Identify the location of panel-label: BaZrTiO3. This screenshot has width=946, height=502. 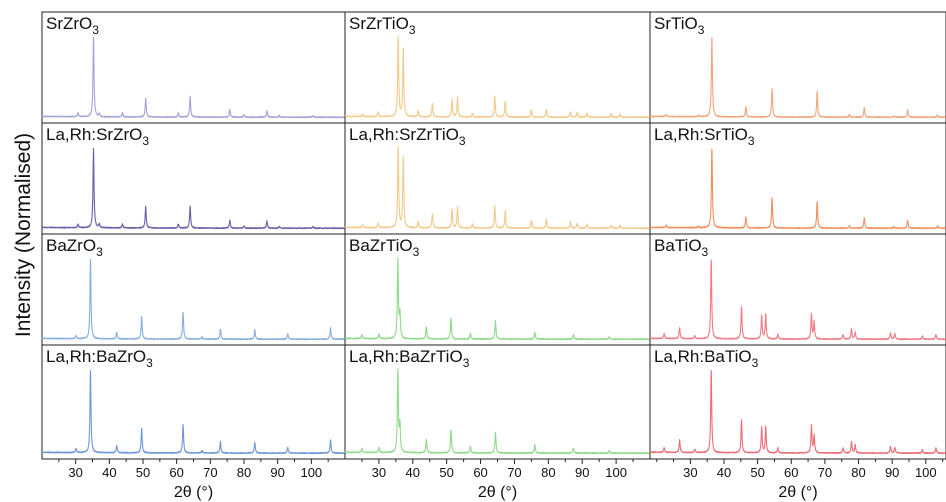
(384, 247).